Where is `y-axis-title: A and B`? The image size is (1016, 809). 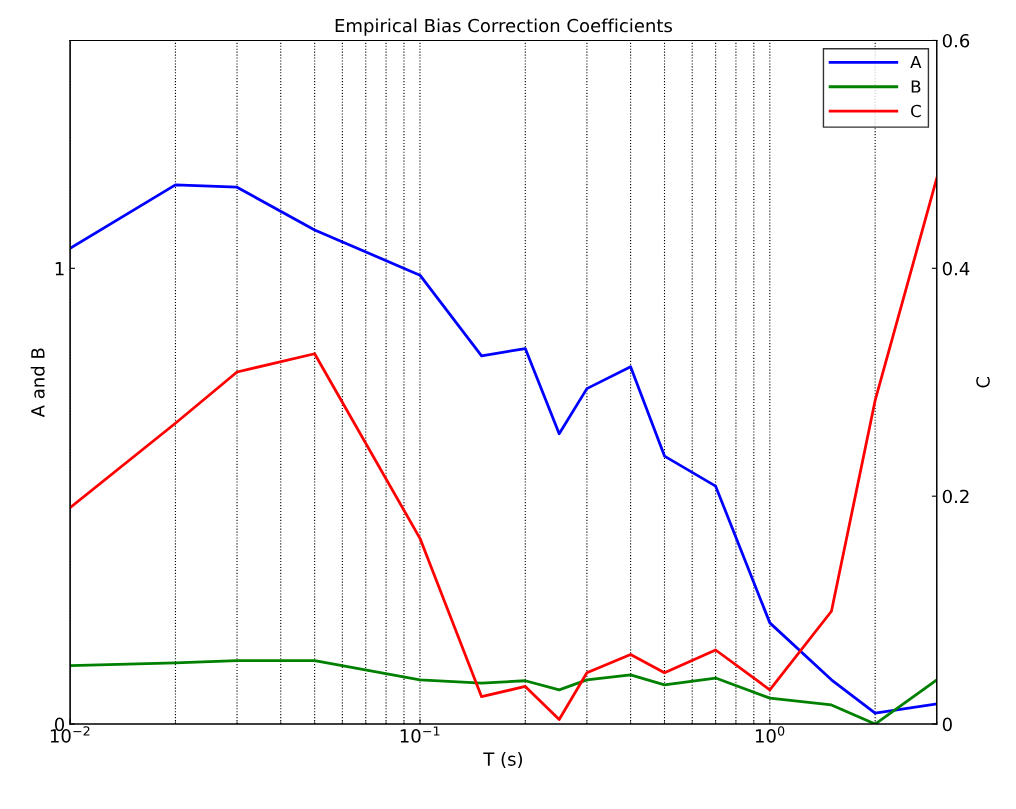 y-axis-title: A and B is located at coordinates (37, 383).